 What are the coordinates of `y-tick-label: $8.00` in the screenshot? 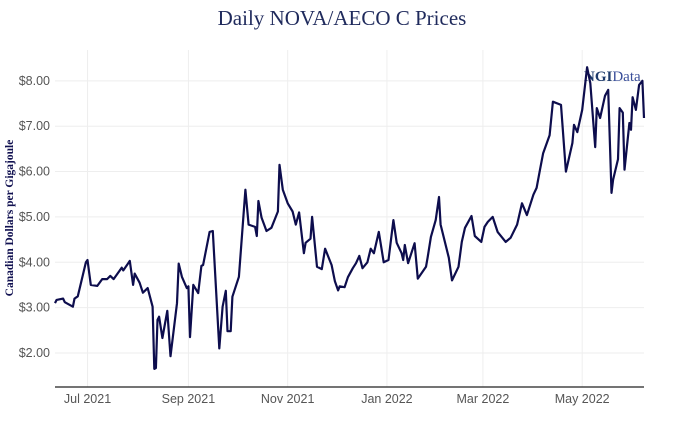 It's located at (34, 81).